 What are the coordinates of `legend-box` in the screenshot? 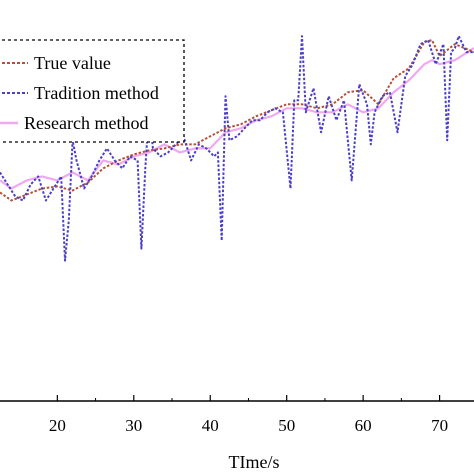 It's located at (92, 91).